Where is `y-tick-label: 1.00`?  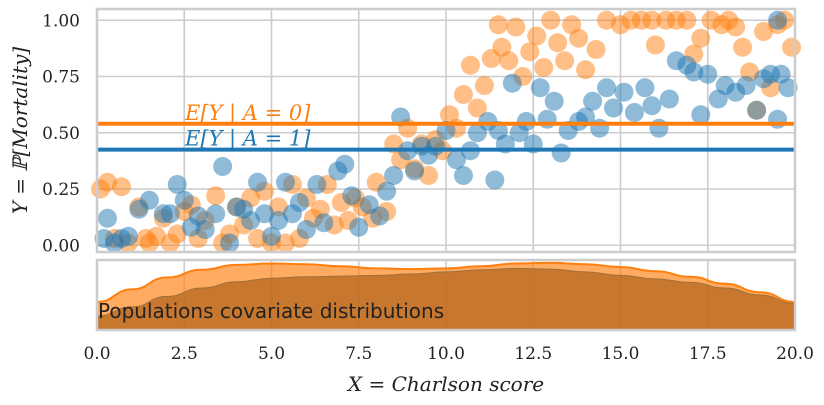 y-tick-label: 1.00 is located at coordinates (61, 21).